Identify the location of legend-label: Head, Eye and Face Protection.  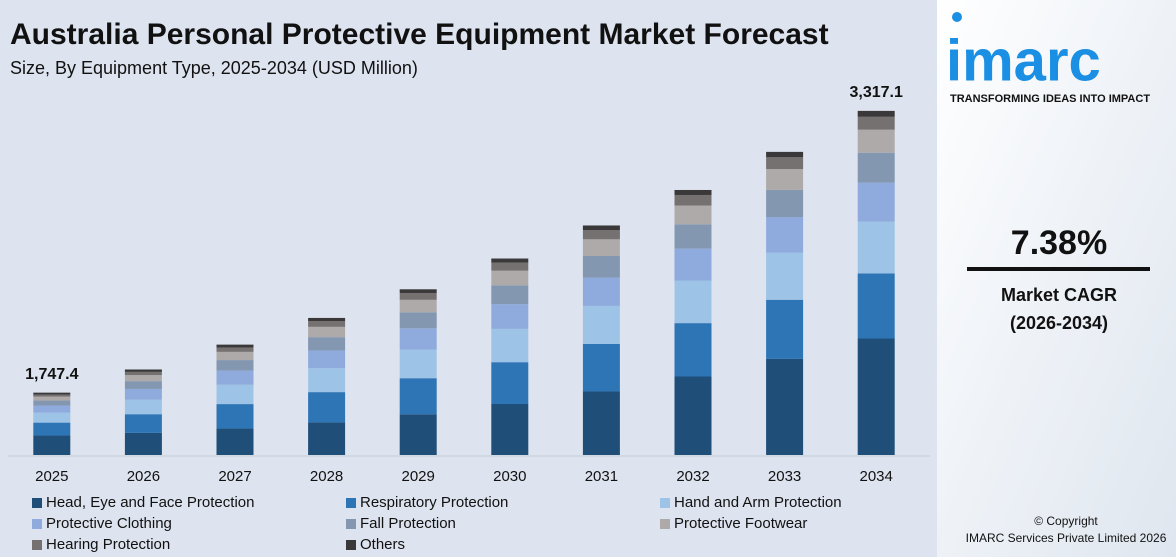
(150, 502).